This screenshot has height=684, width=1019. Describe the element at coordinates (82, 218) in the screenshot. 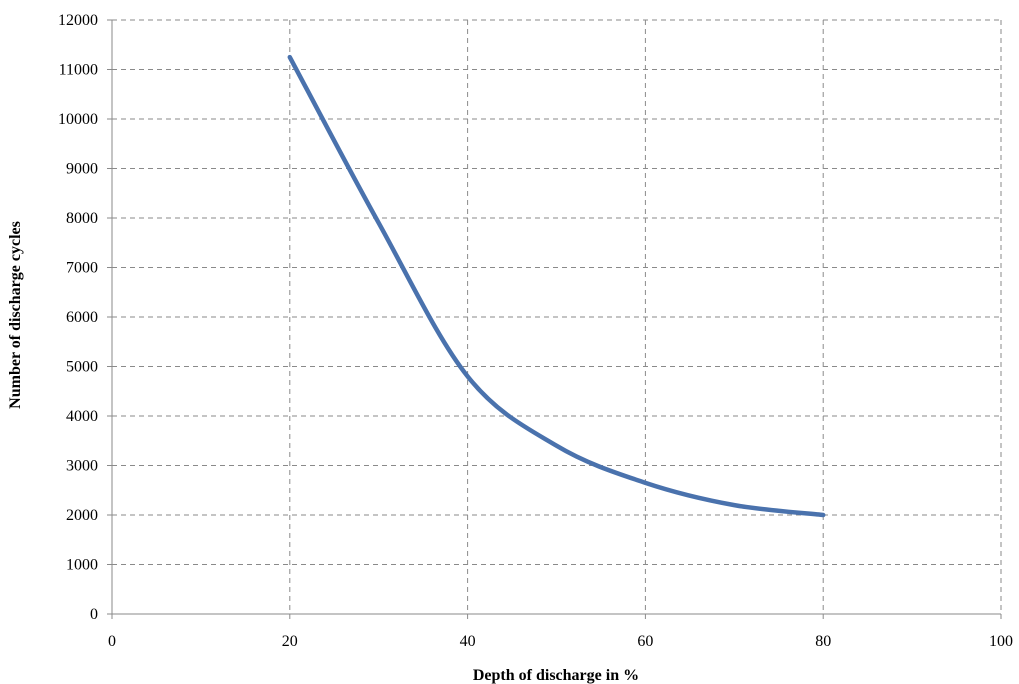

I see `y-tick-label: 8000` at that location.